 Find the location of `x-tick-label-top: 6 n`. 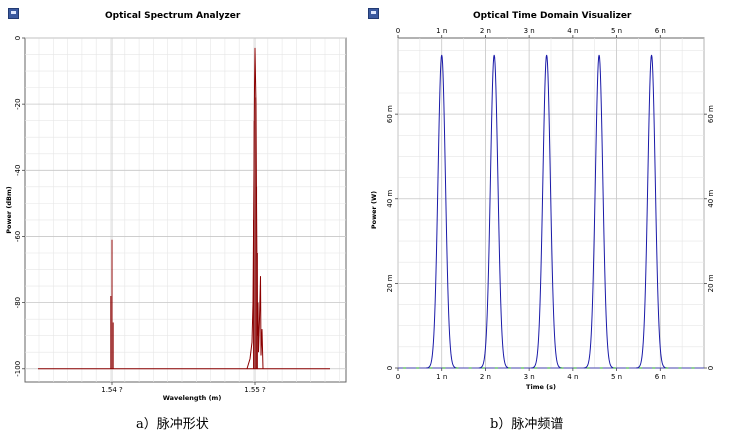

x-tick-label-top: 6 n is located at coordinates (660, 31).